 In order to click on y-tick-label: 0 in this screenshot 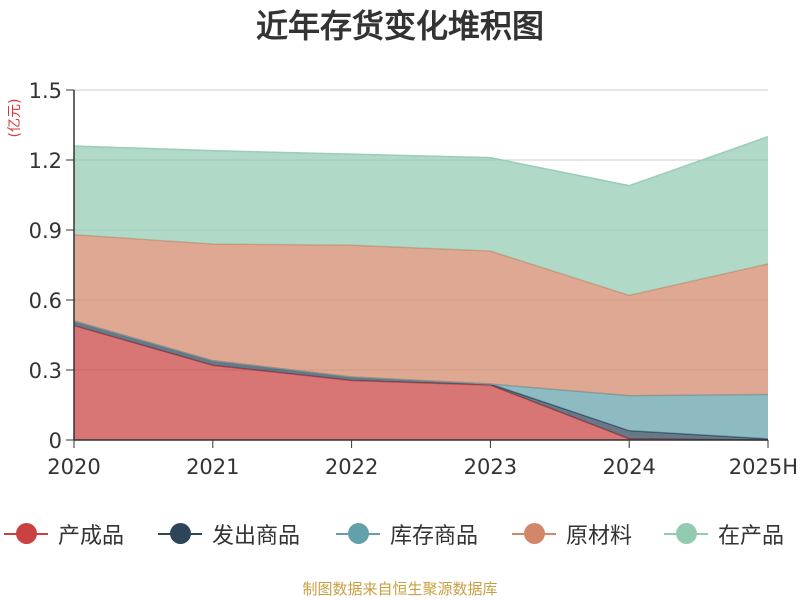, I will do `click(55, 441)`.